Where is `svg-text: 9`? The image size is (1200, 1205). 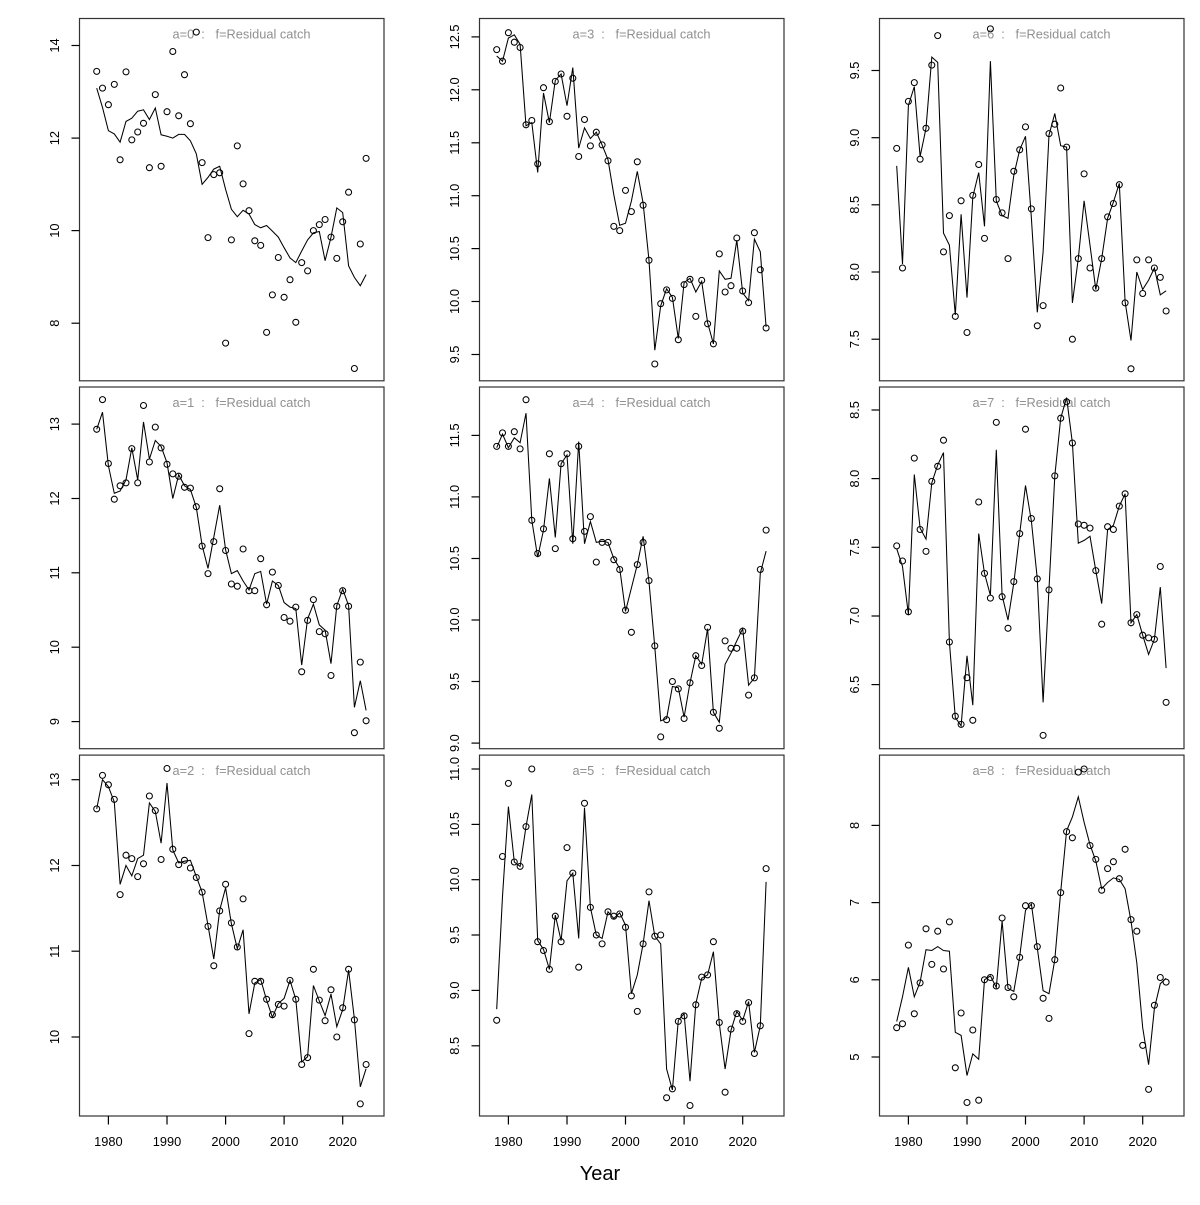 svg-text: 9 is located at coordinates (54, 721).